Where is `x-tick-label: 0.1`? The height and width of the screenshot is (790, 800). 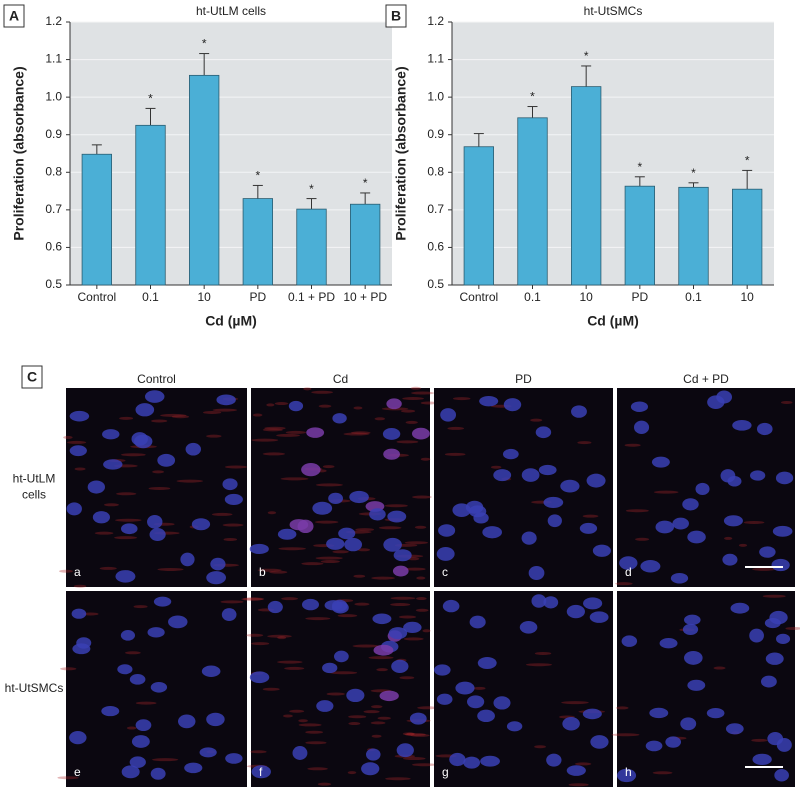 x-tick-label: 0.1 is located at coordinates (532, 297).